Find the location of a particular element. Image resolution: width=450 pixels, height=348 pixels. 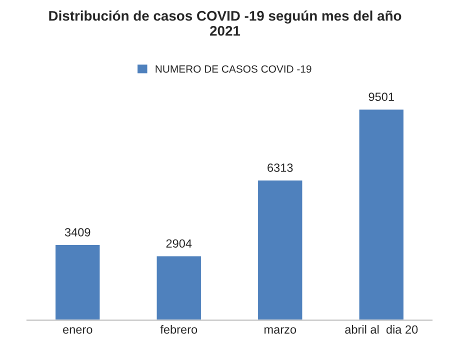

data-label: 2904 is located at coordinates (179, 243).